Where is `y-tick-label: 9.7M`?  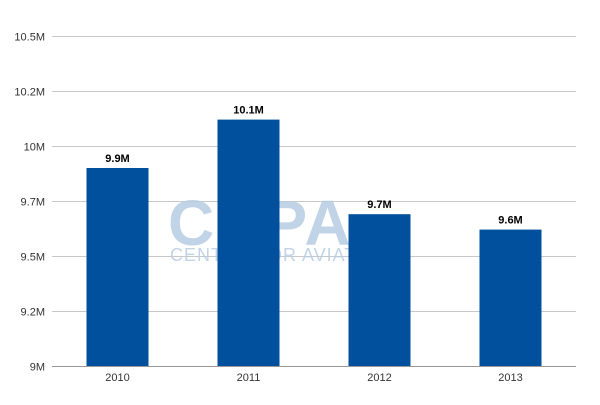 y-tick-label: 9.7M is located at coordinates (33, 203).